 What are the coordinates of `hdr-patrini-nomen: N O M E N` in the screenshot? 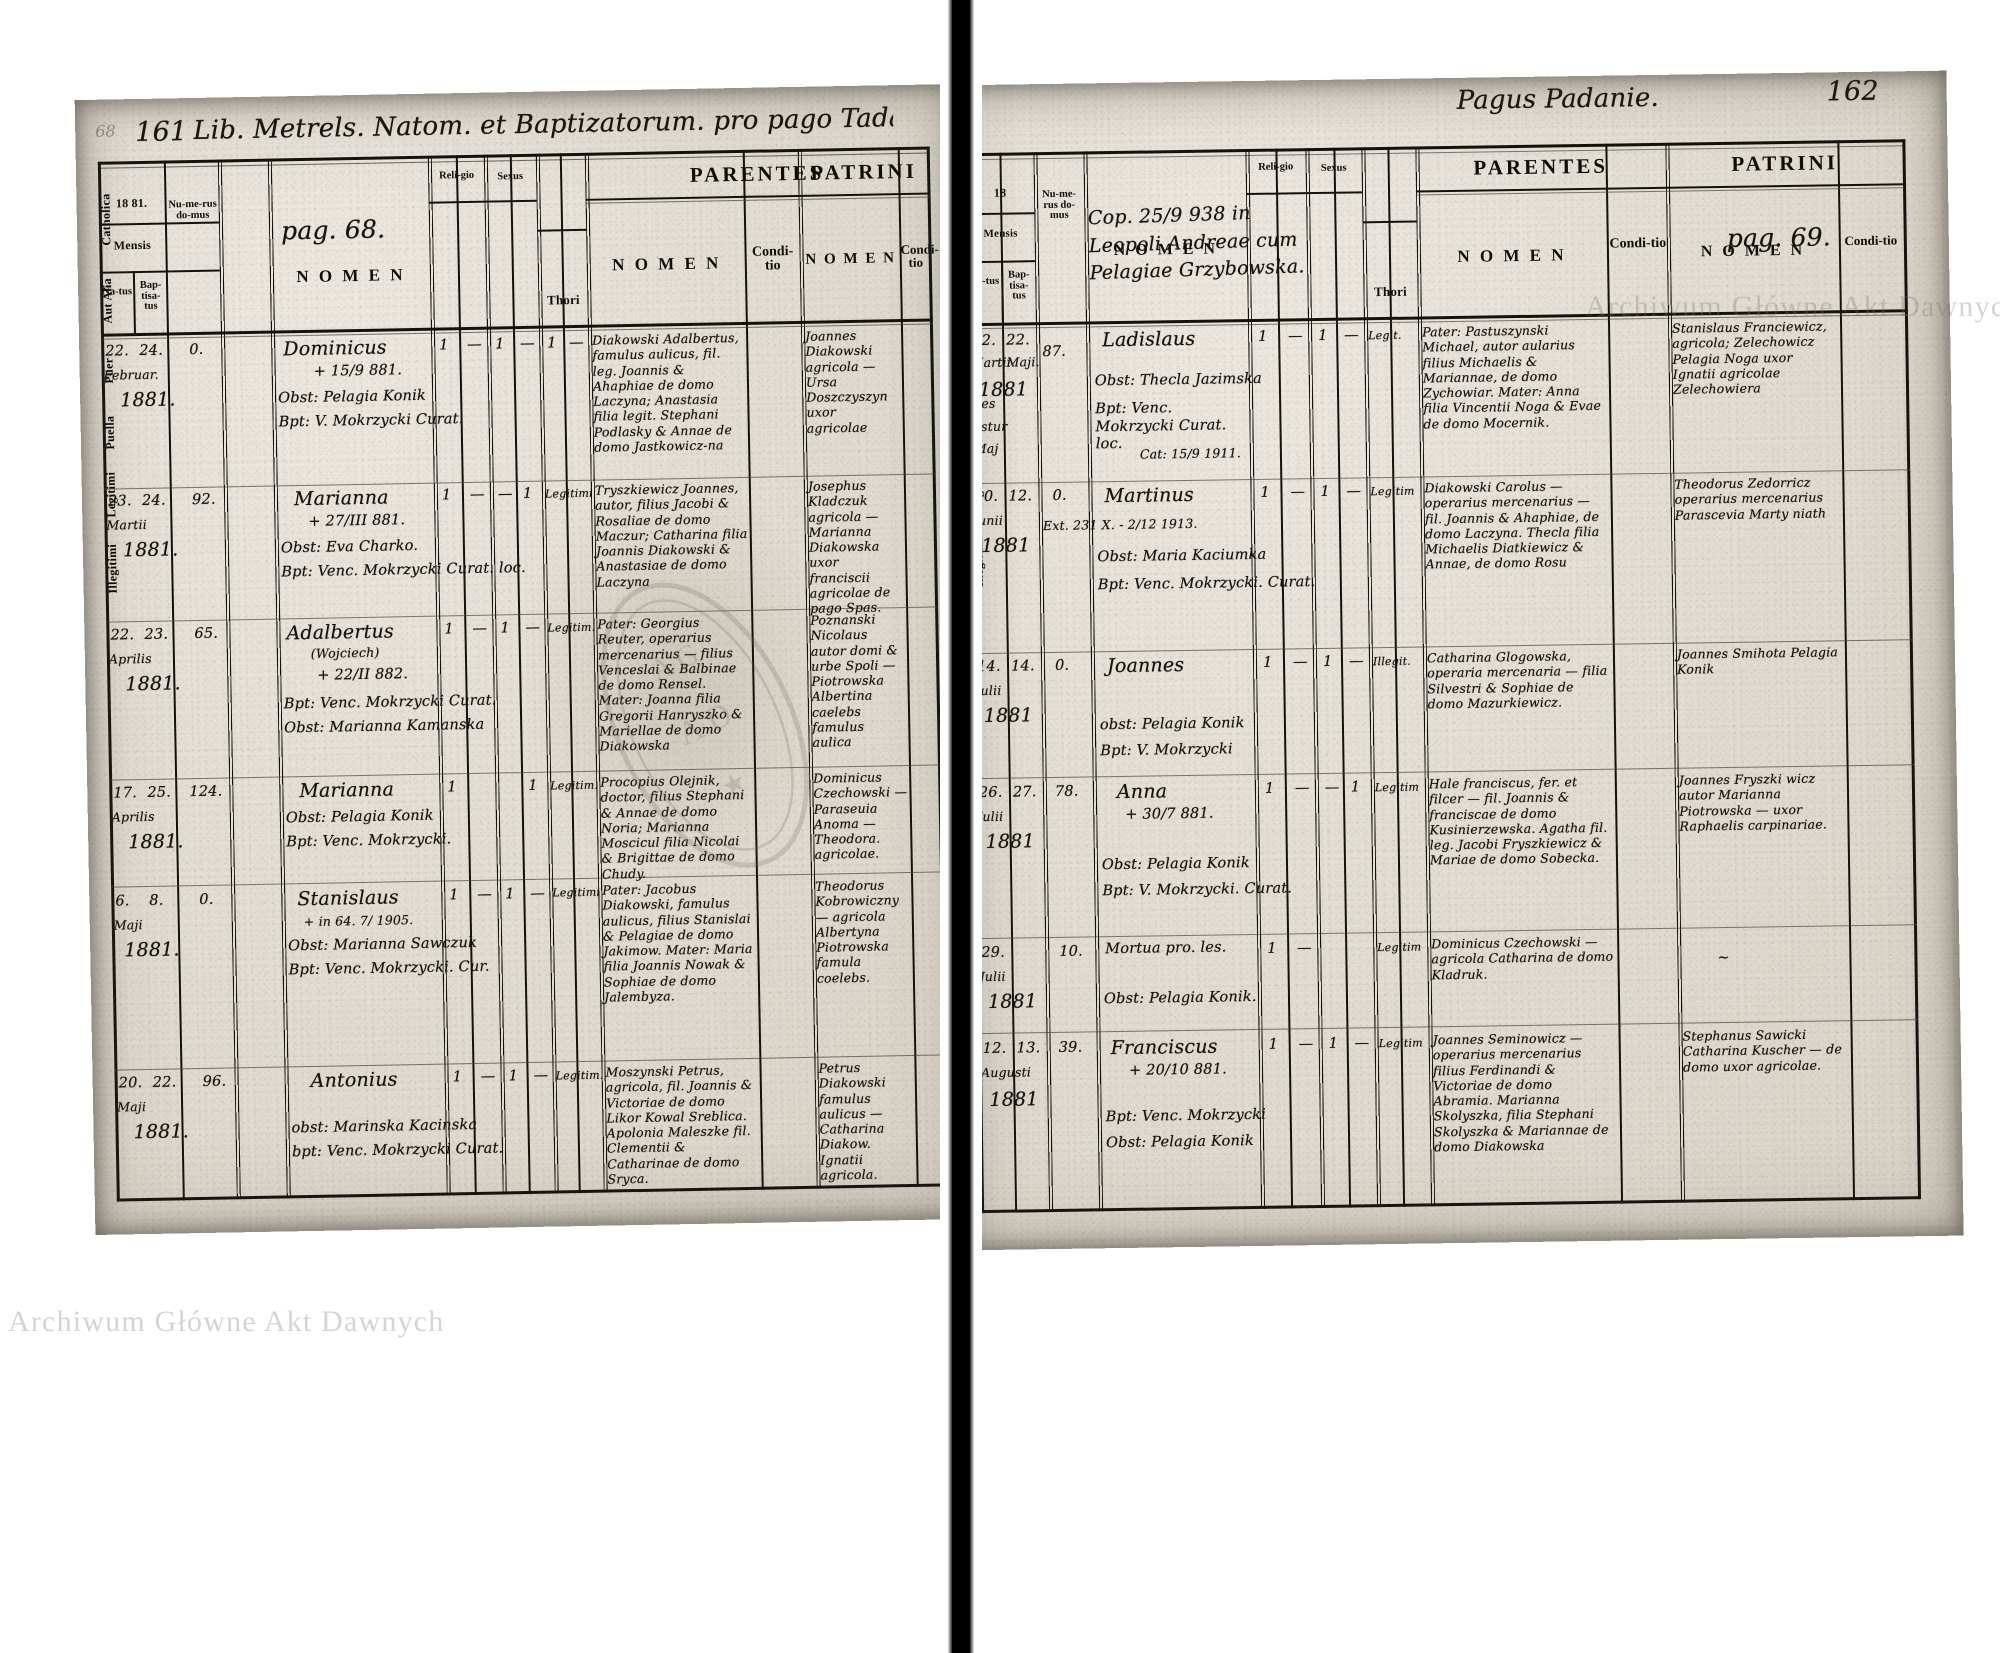 It's located at (851, 259).